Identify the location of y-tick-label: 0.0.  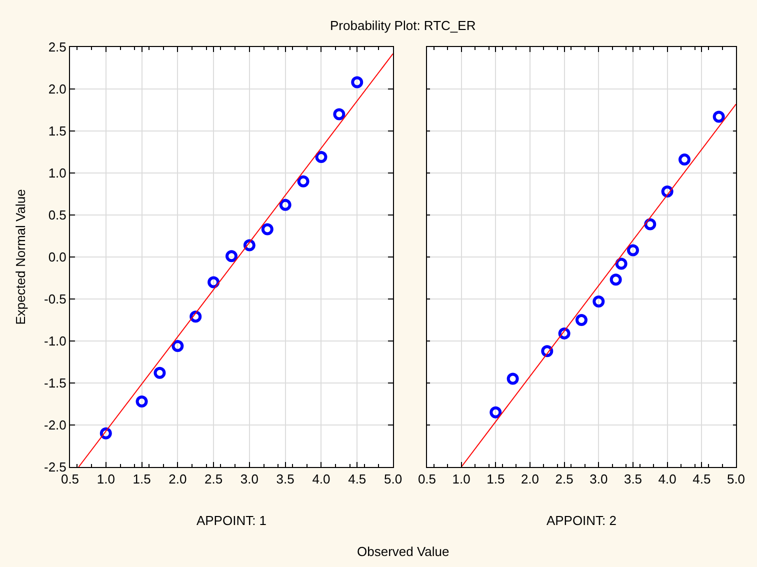
(57, 257).